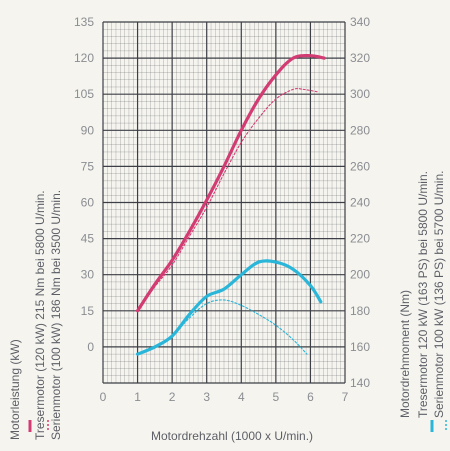 The width and height of the screenshot is (450, 451). What do you see at coordinates (103, 397) in the screenshot?
I see `x-tick-label: 0` at bounding box center [103, 397].